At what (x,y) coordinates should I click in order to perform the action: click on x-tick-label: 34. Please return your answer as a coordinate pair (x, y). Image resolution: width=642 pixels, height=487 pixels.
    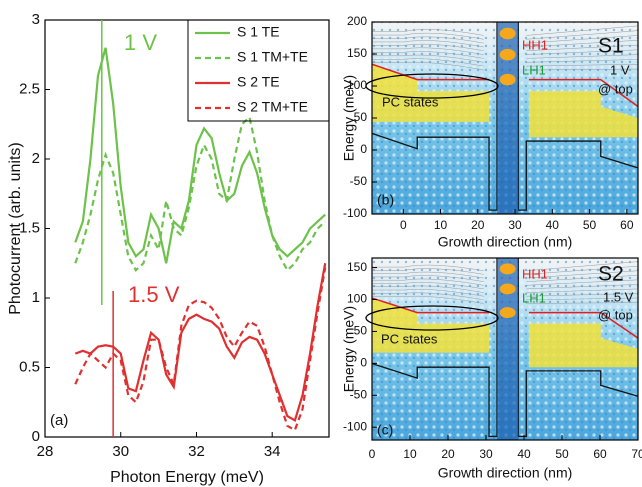
    Looking at the image, I should click on (272, 451).